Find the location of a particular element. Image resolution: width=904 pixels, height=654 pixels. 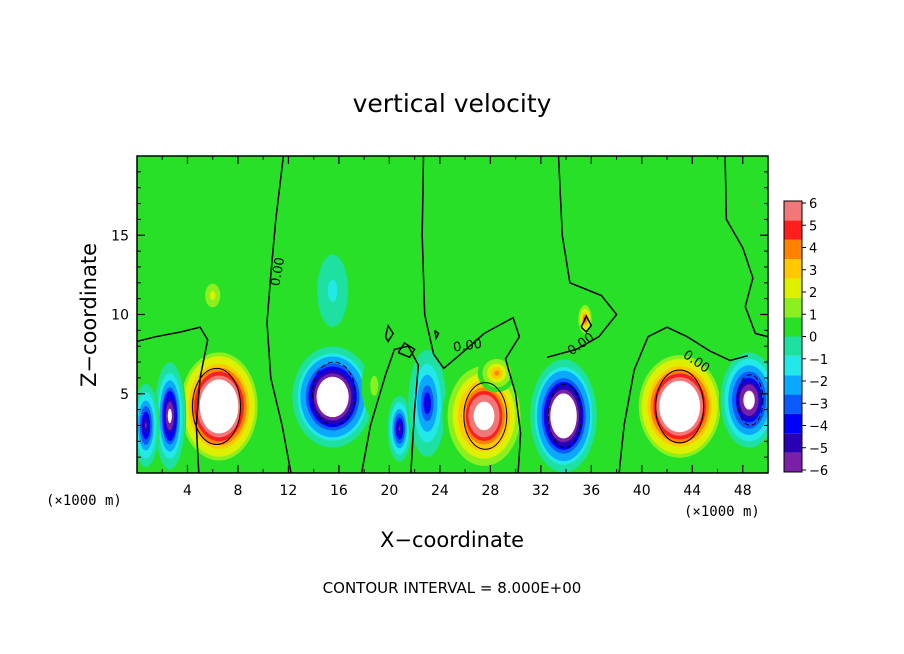

x-unit-label-right: (×1000 m) is located at coordinates (722, 512).